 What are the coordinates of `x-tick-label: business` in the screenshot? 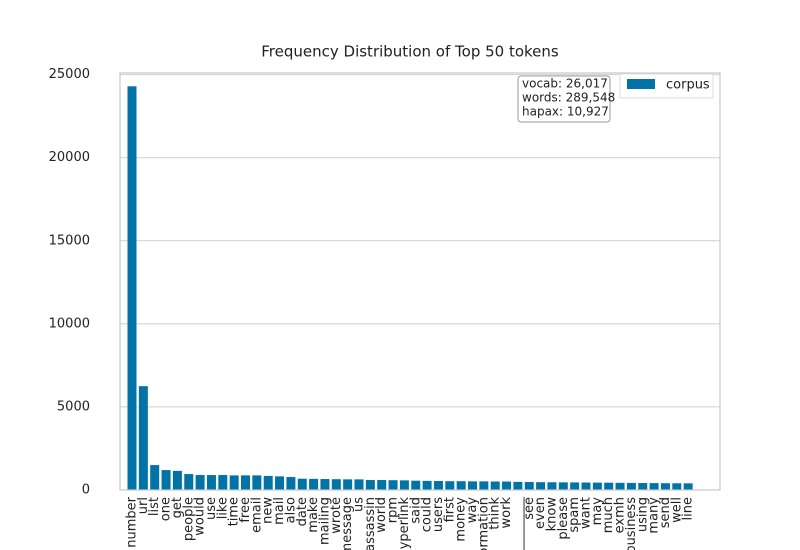 It's located at (631, 523).